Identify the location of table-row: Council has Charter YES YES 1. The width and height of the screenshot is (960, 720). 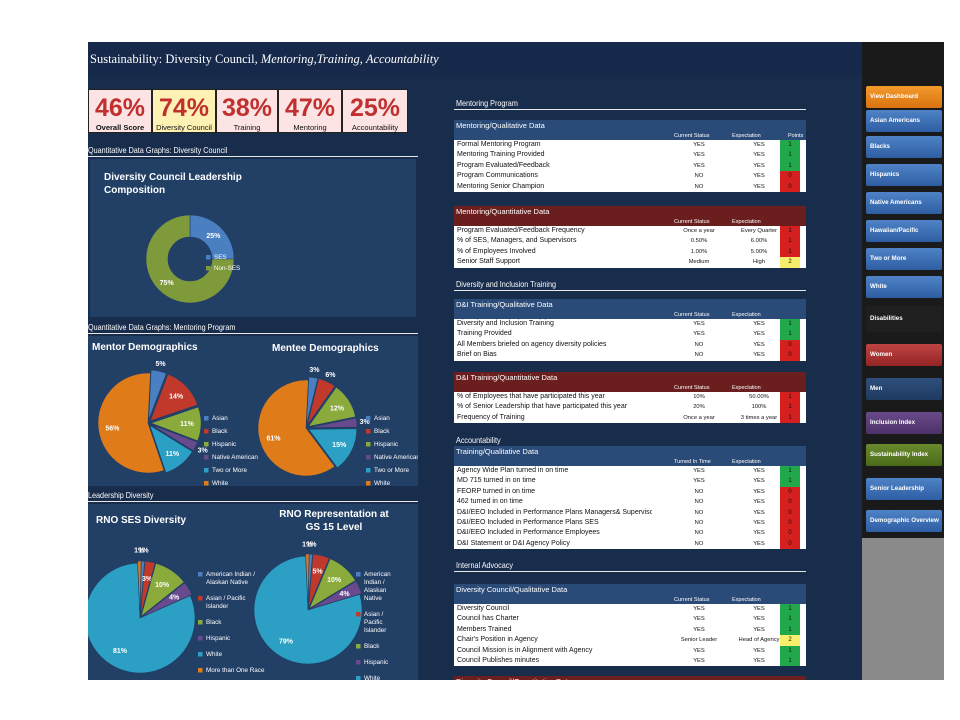
(630, 619).